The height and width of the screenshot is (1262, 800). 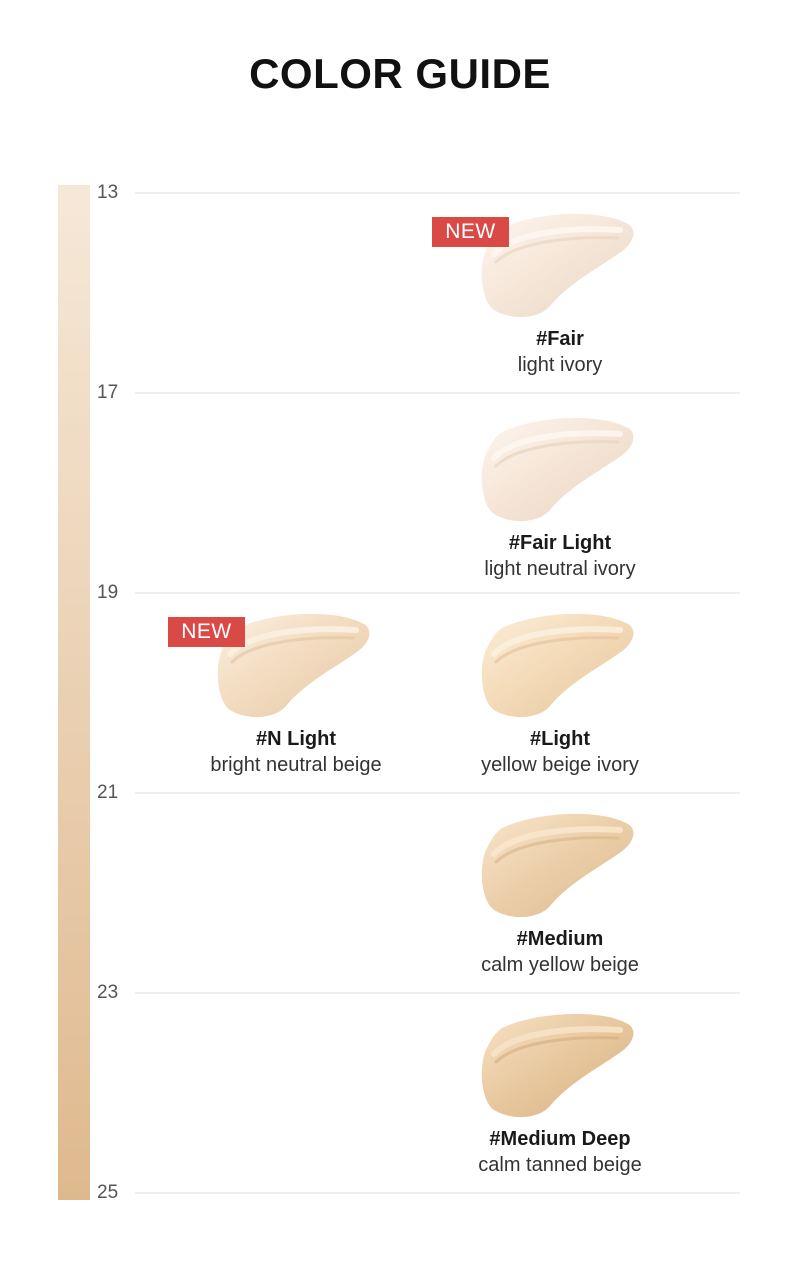 I want to click on shade-name: #Medium Deep, so click(x=560, y=1139).